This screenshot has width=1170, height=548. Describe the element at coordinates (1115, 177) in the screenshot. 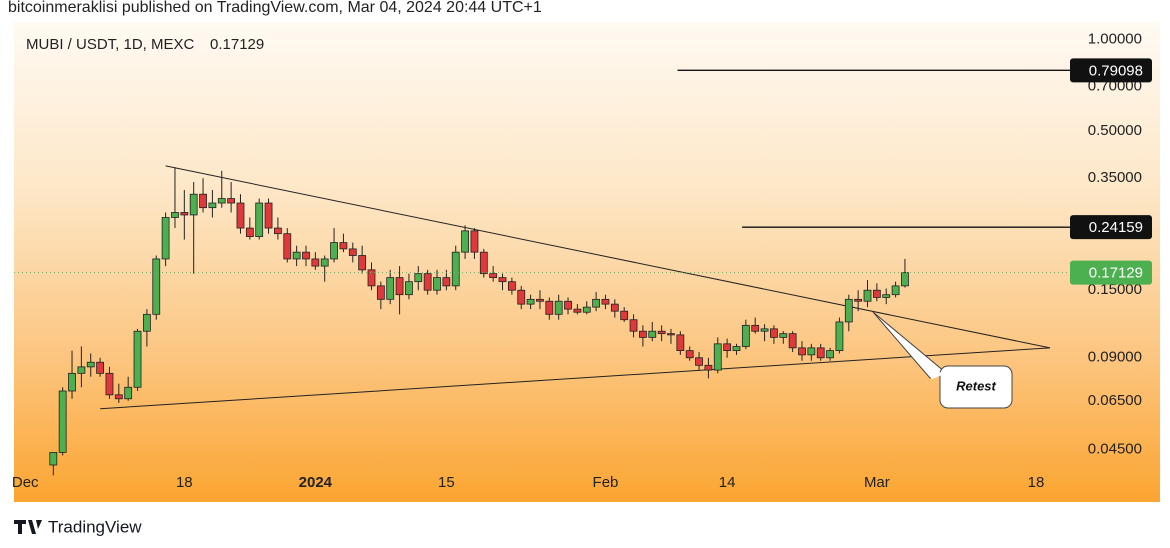

I see `y-tick-label: 0.35000` at that location.